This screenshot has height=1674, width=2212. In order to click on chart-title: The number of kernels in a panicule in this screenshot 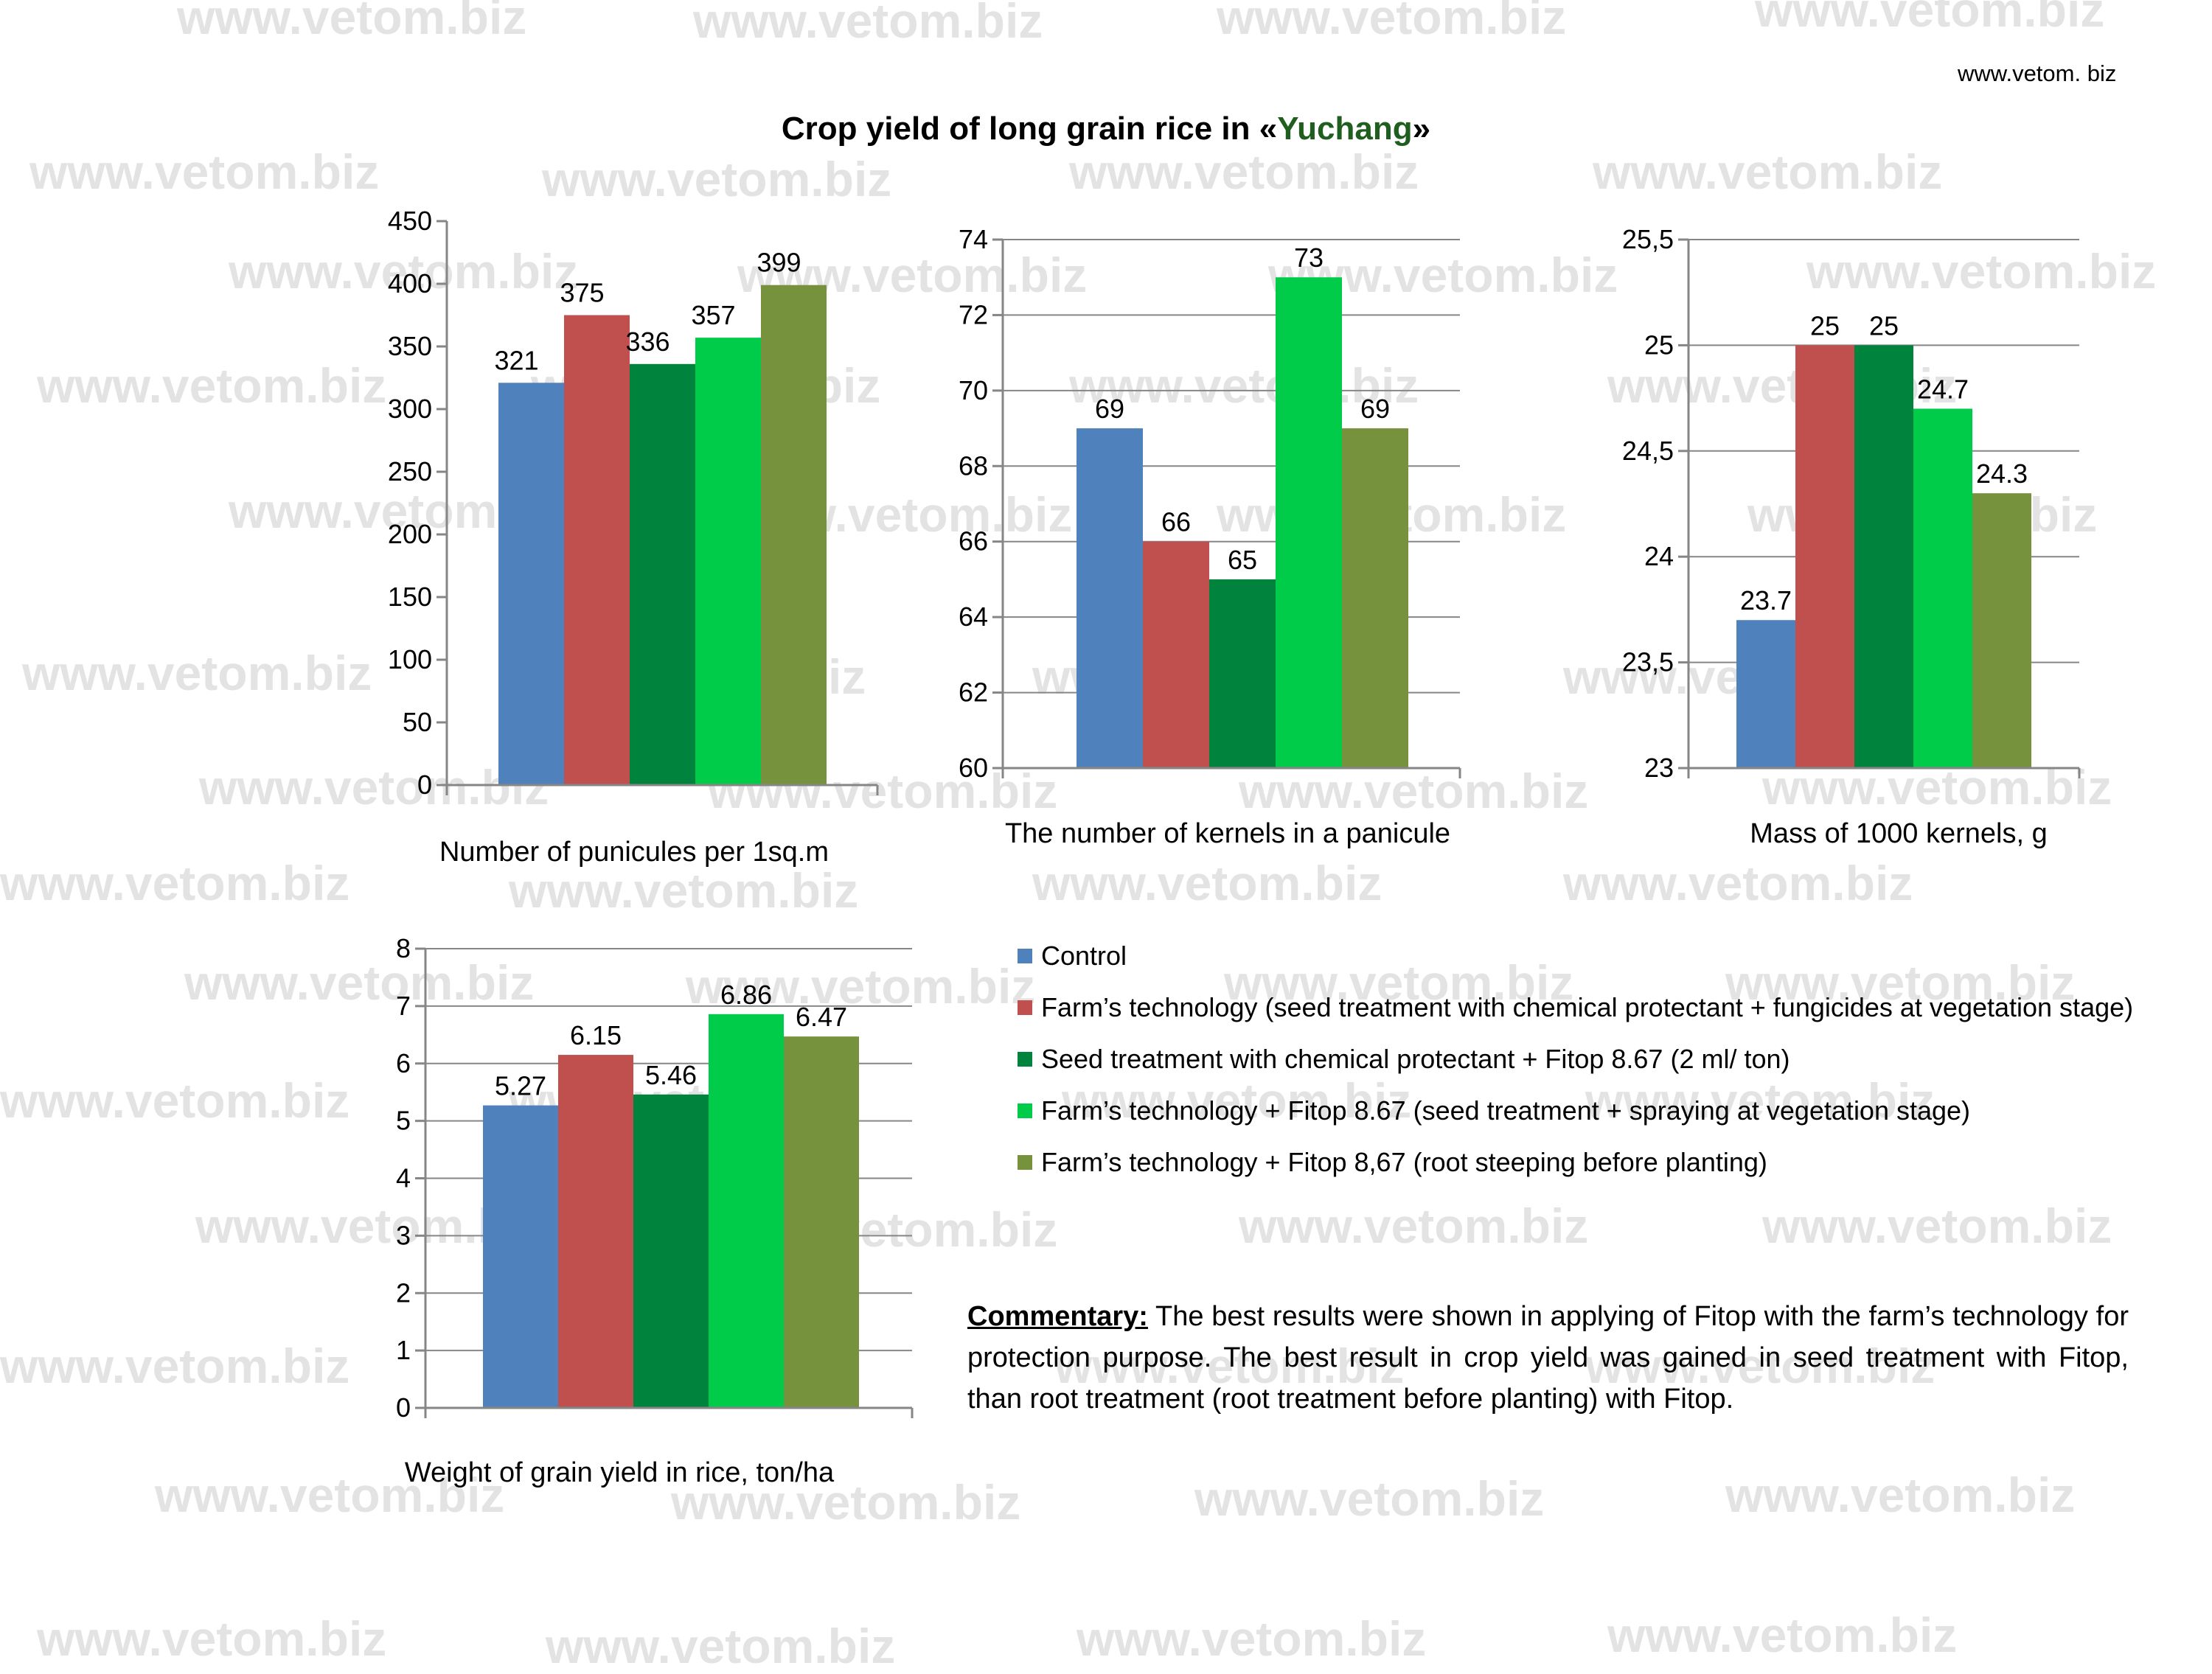, I will do `click(1227, 833)`.